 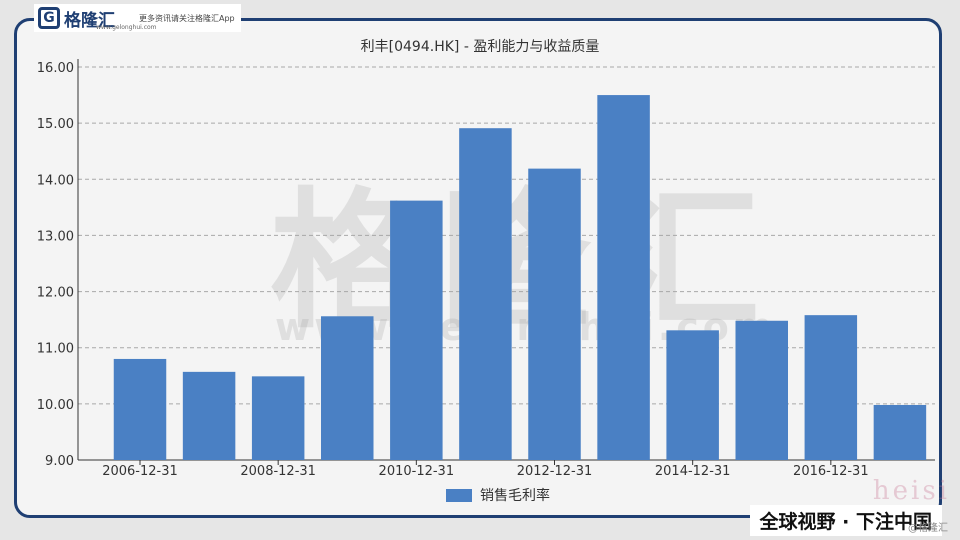 I want to click on brand-name: 格隆汇, so click(x=89, y=20).